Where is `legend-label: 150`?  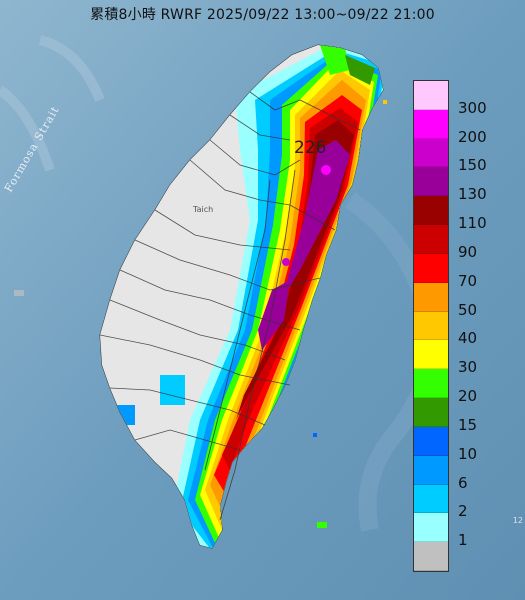
legend-label: 150 is located at coordinates (472, 165).